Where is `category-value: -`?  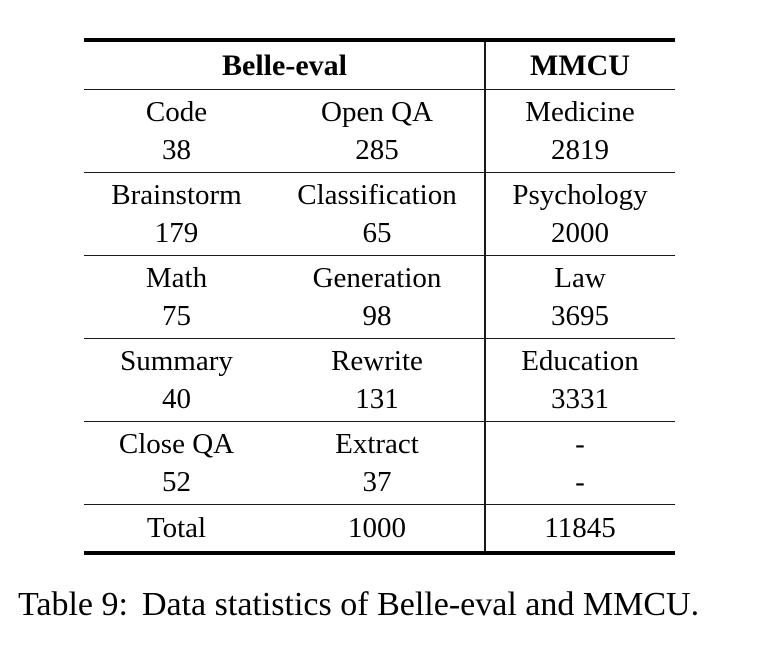
category-value: - is located at coordinates (580, 481).